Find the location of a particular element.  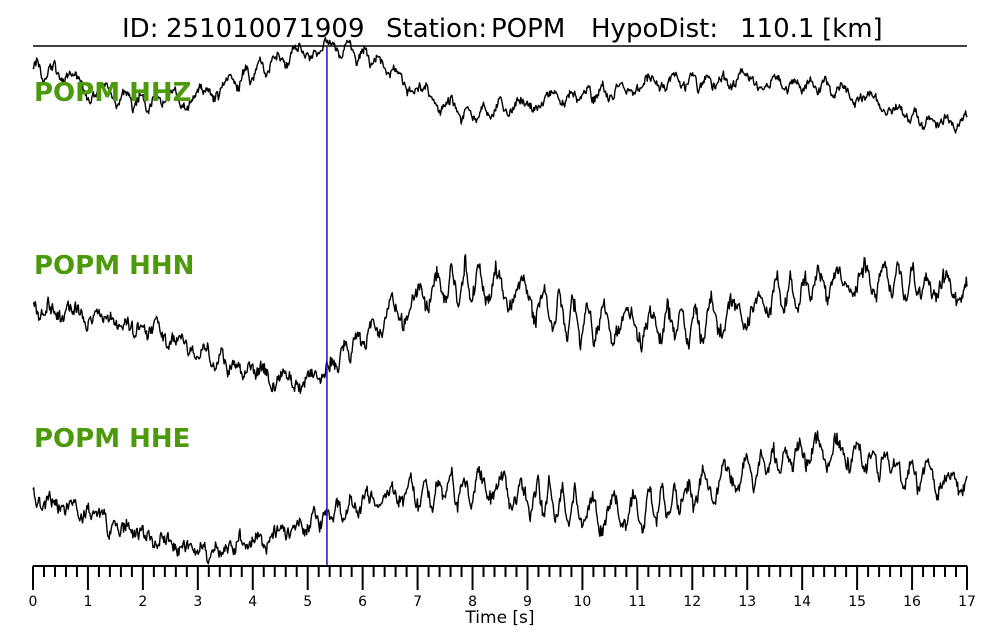

channel-label: POPM HHN is located at coordinates (114, 266).